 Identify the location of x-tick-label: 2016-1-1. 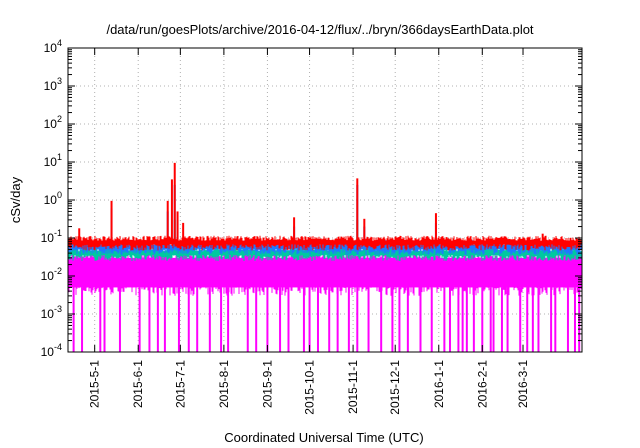
(439, 384).